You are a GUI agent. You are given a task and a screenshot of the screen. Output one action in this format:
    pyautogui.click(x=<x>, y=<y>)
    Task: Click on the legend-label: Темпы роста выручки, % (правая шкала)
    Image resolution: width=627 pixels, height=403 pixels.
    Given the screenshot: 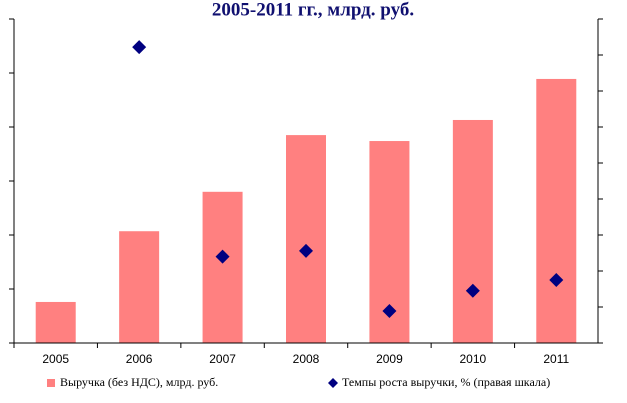 What is the action you would take?
    pyautogui.click(x=446, y=382)
    